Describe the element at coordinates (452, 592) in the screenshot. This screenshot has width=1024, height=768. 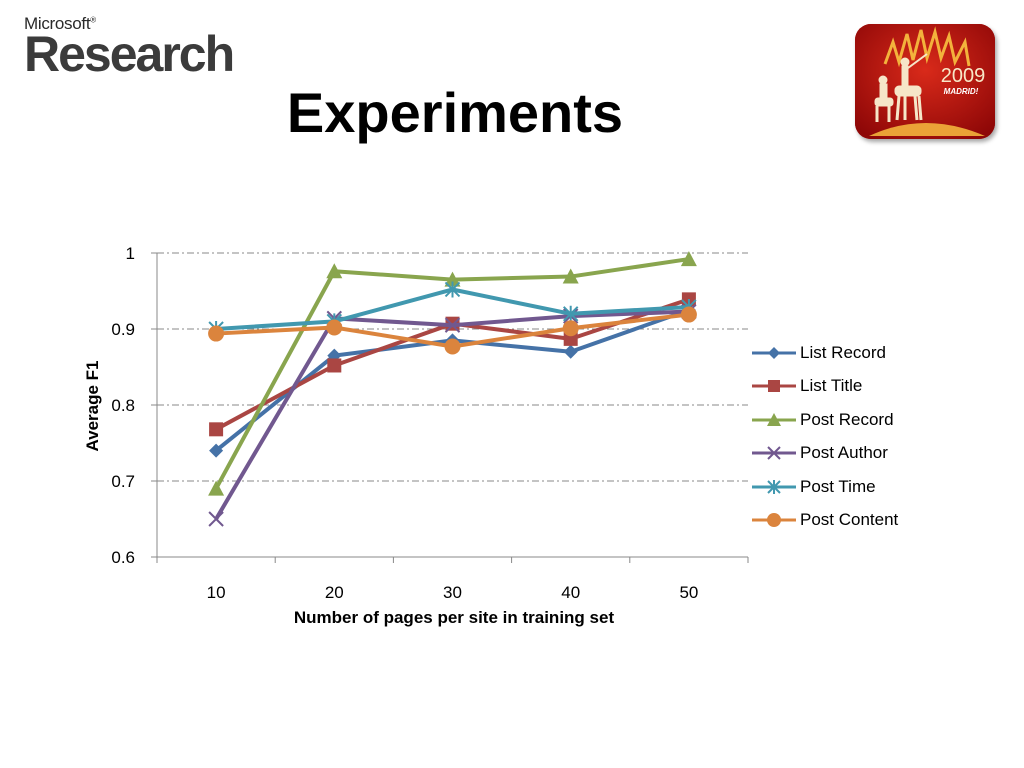
I see `x-tick-label: 30` at that location.